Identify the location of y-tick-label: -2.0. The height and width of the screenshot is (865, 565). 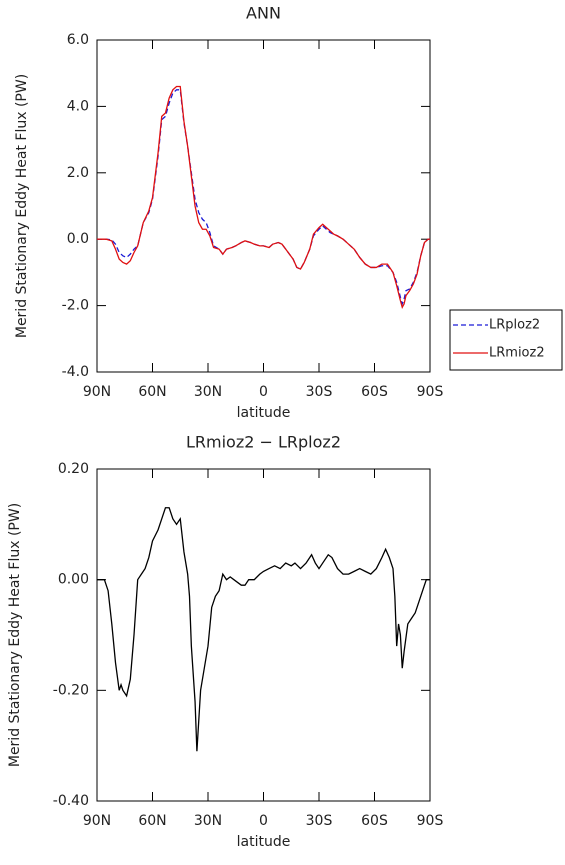
(75, 306).